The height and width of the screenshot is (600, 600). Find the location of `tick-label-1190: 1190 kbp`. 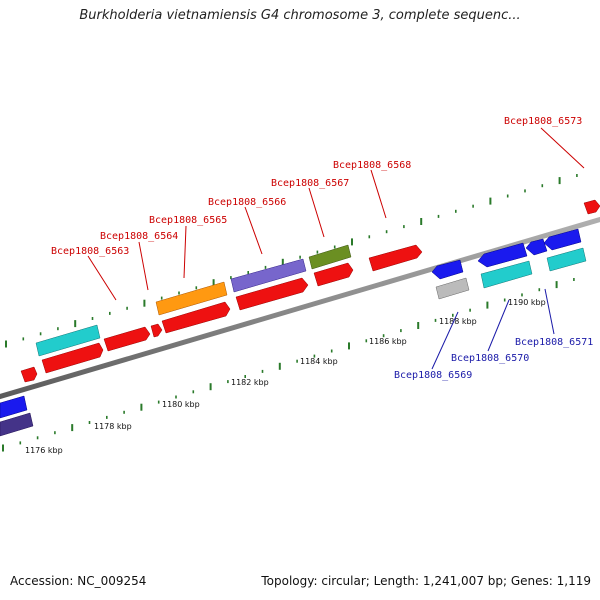

tick-label-1190: 1190 kbp is located at coordinates (527, 302).